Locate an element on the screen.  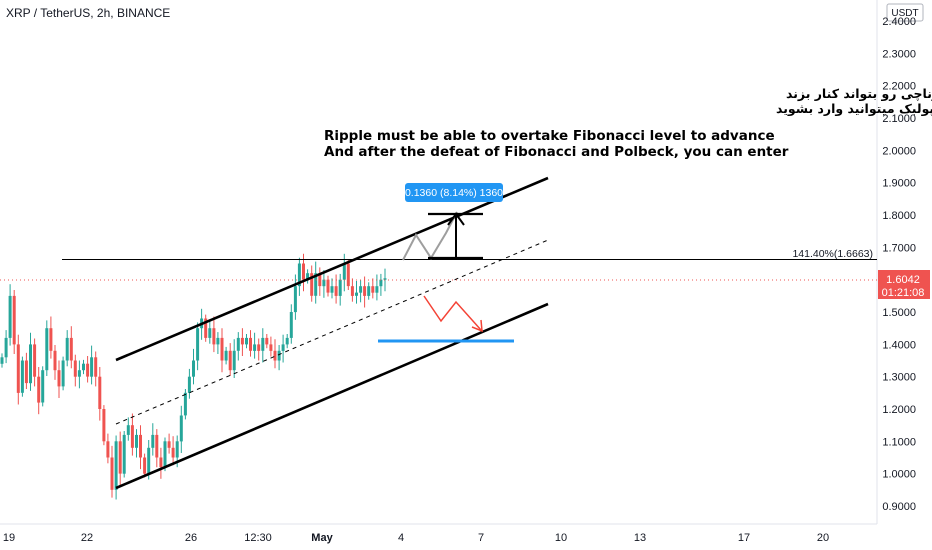
price-tick-5: 1.9000 is located at coordinates (899, 184).